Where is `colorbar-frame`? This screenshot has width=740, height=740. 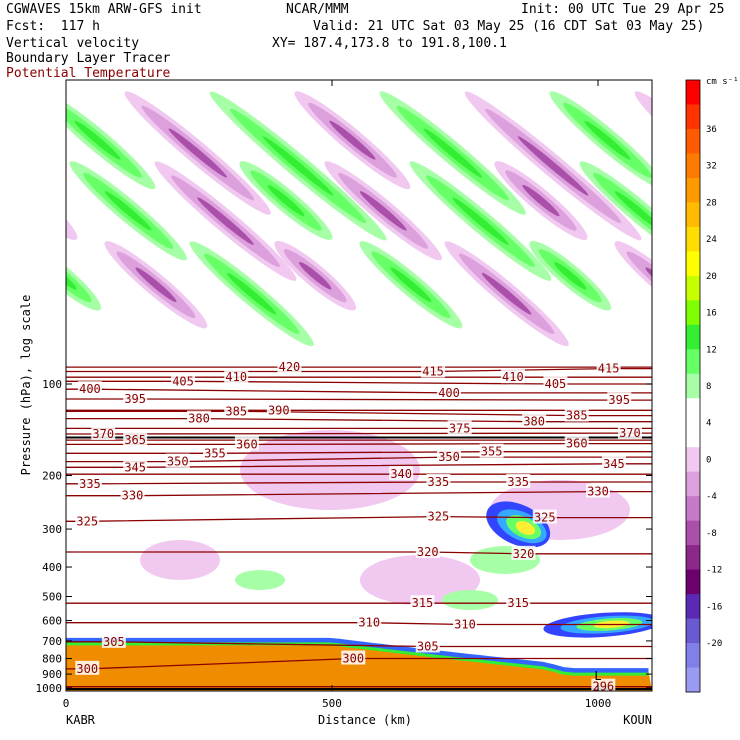
colorbar-frame is located at coordinates (693, 386).